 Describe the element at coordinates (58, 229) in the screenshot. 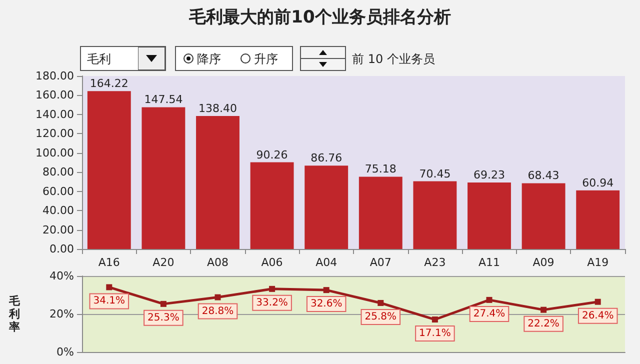

I see `y-tick-label: 20.00` at that location.